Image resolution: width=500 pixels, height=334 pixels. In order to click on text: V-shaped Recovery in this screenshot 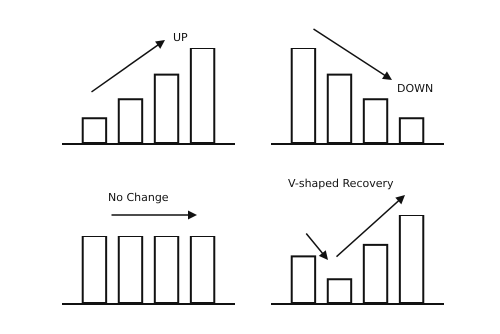, I will do `click(341, 183)`.